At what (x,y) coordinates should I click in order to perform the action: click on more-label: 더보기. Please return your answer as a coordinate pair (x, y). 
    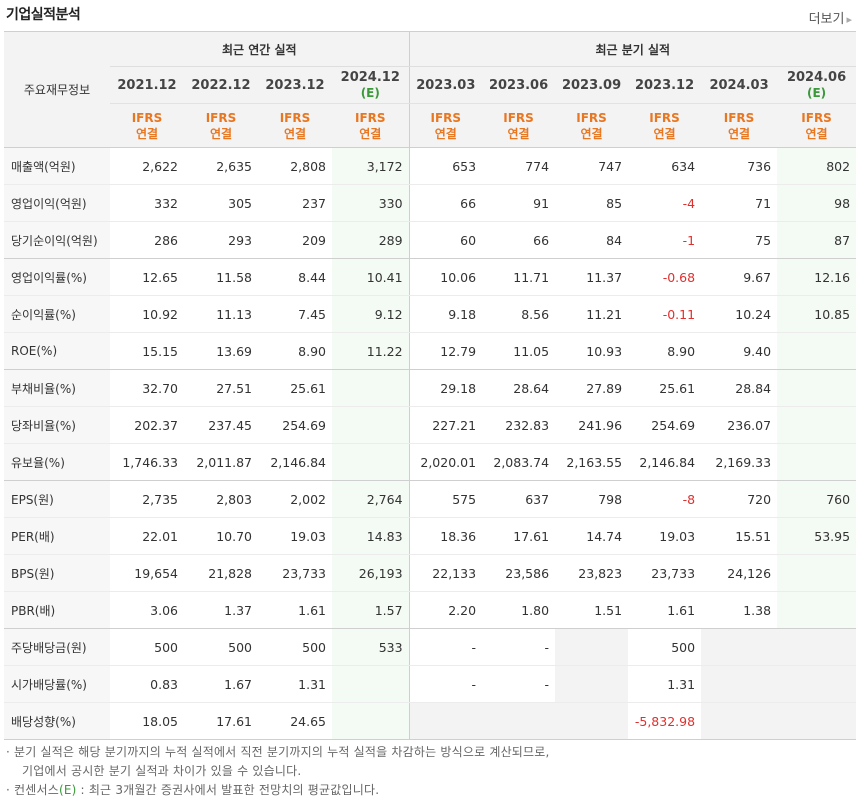
    Looking at the image, I should click on (826, 19).